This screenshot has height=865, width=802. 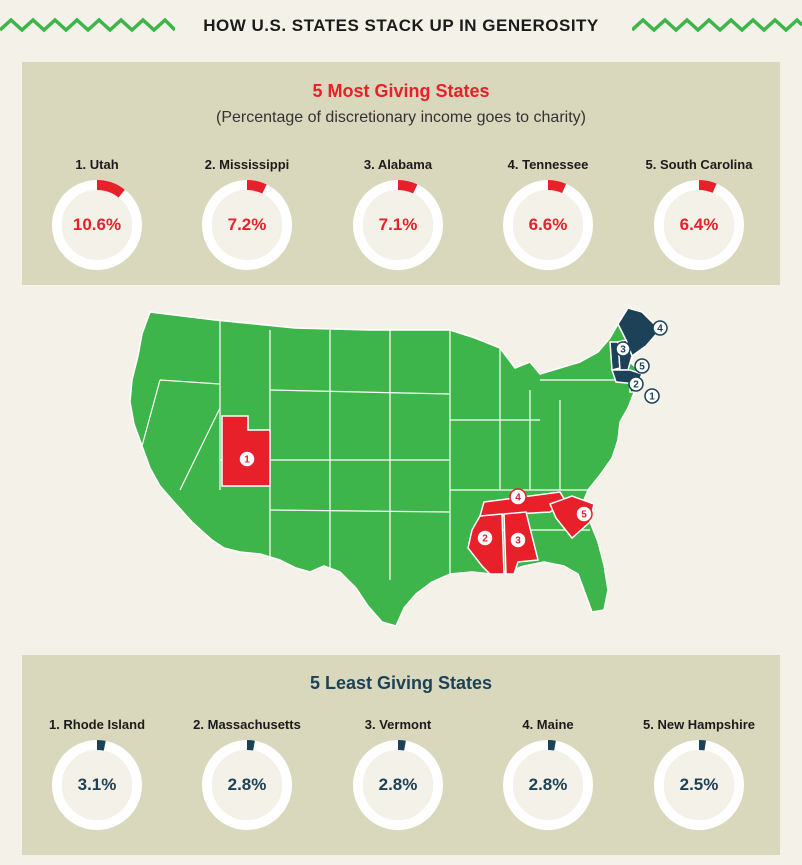 I want to click on most-giving-stat: 5. South Carolina 6.4%, so click(x=699, y=213).